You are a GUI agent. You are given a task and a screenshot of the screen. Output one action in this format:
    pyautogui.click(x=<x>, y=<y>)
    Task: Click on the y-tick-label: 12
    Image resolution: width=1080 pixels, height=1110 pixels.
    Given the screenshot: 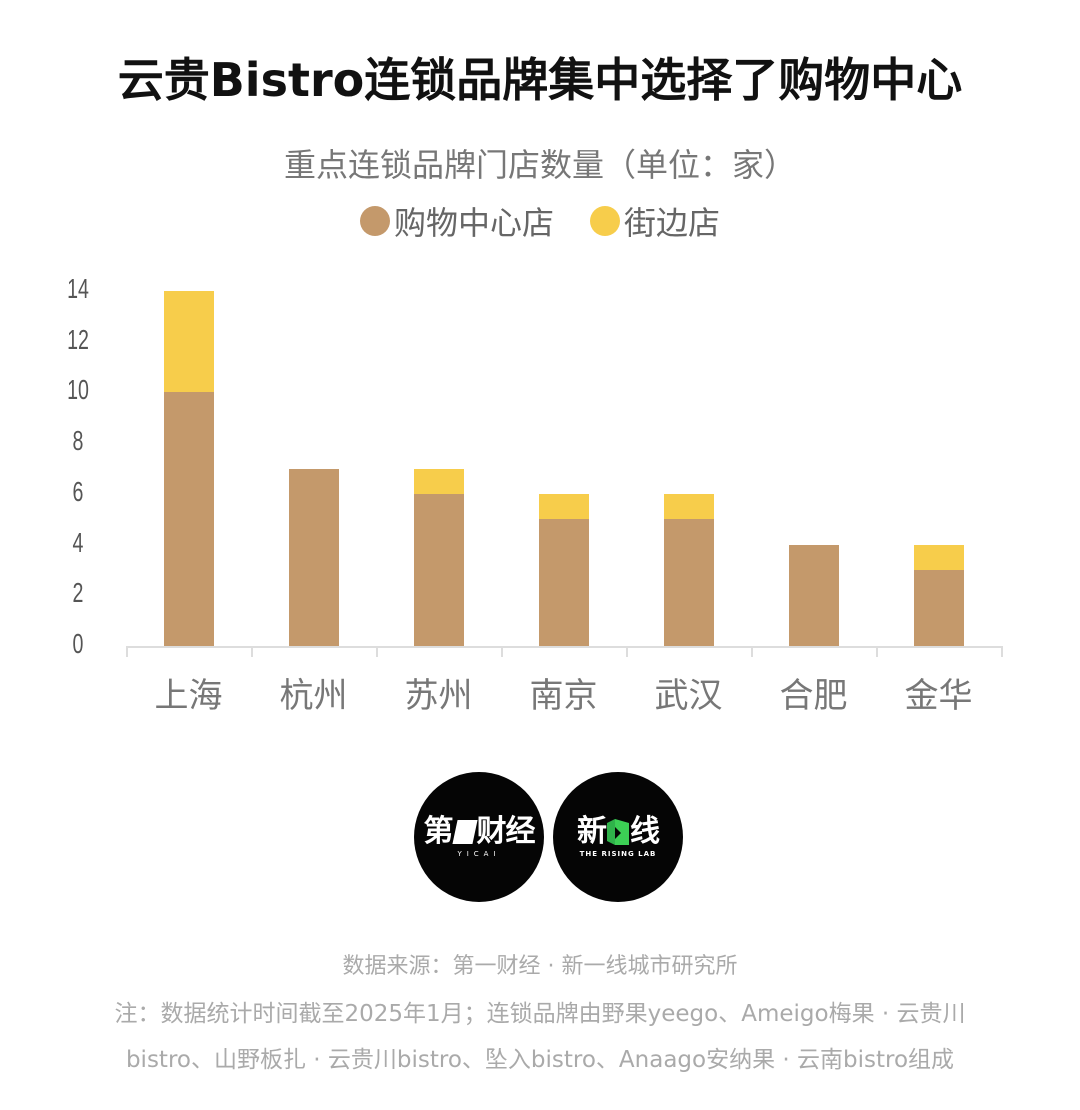 What is the action you would take?
    pyautogui.click(x=78, y=339)
    